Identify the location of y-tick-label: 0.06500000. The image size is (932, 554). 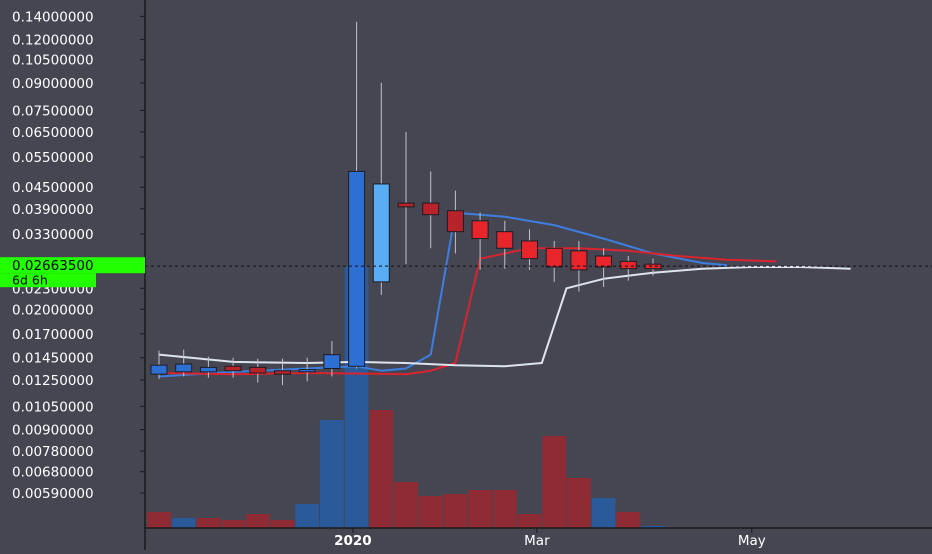
(53, 133).